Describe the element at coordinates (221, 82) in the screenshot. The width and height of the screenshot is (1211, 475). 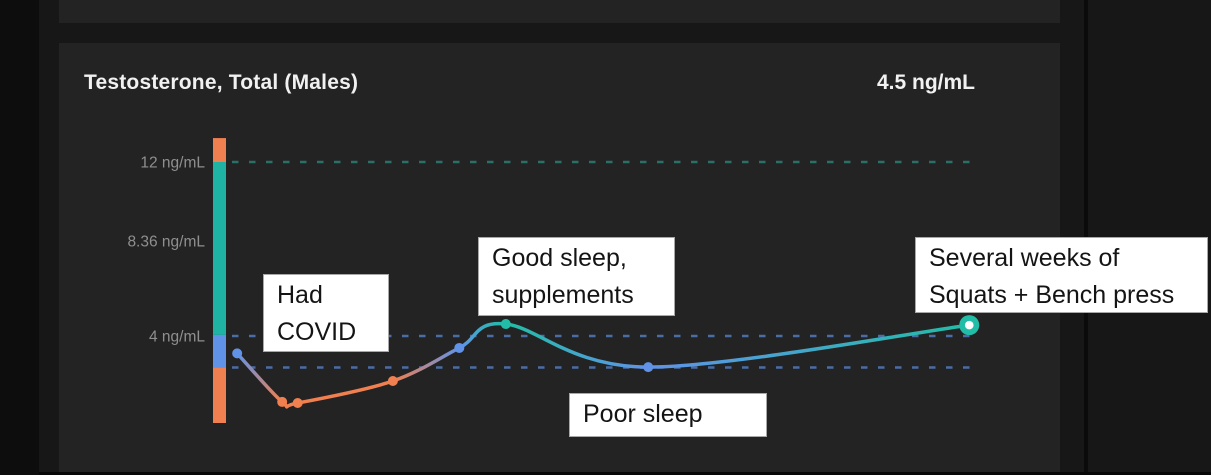
I see `chart-title: Testosterone, Total (Males)` at that location.